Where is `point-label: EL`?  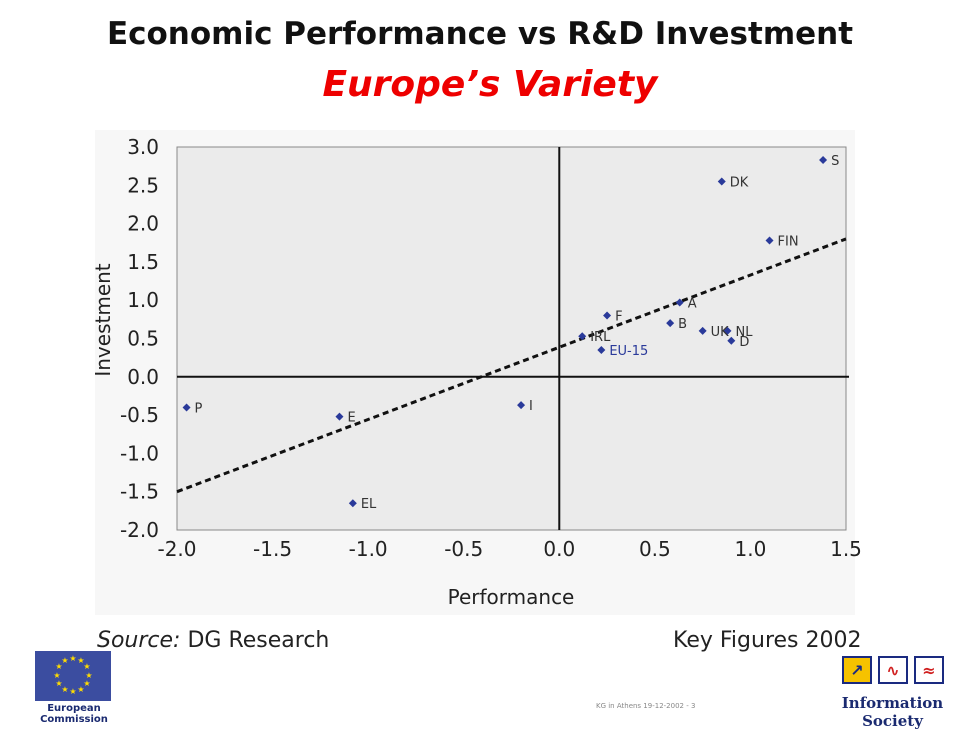 point-label: EL is located at coordinates (369, 504).